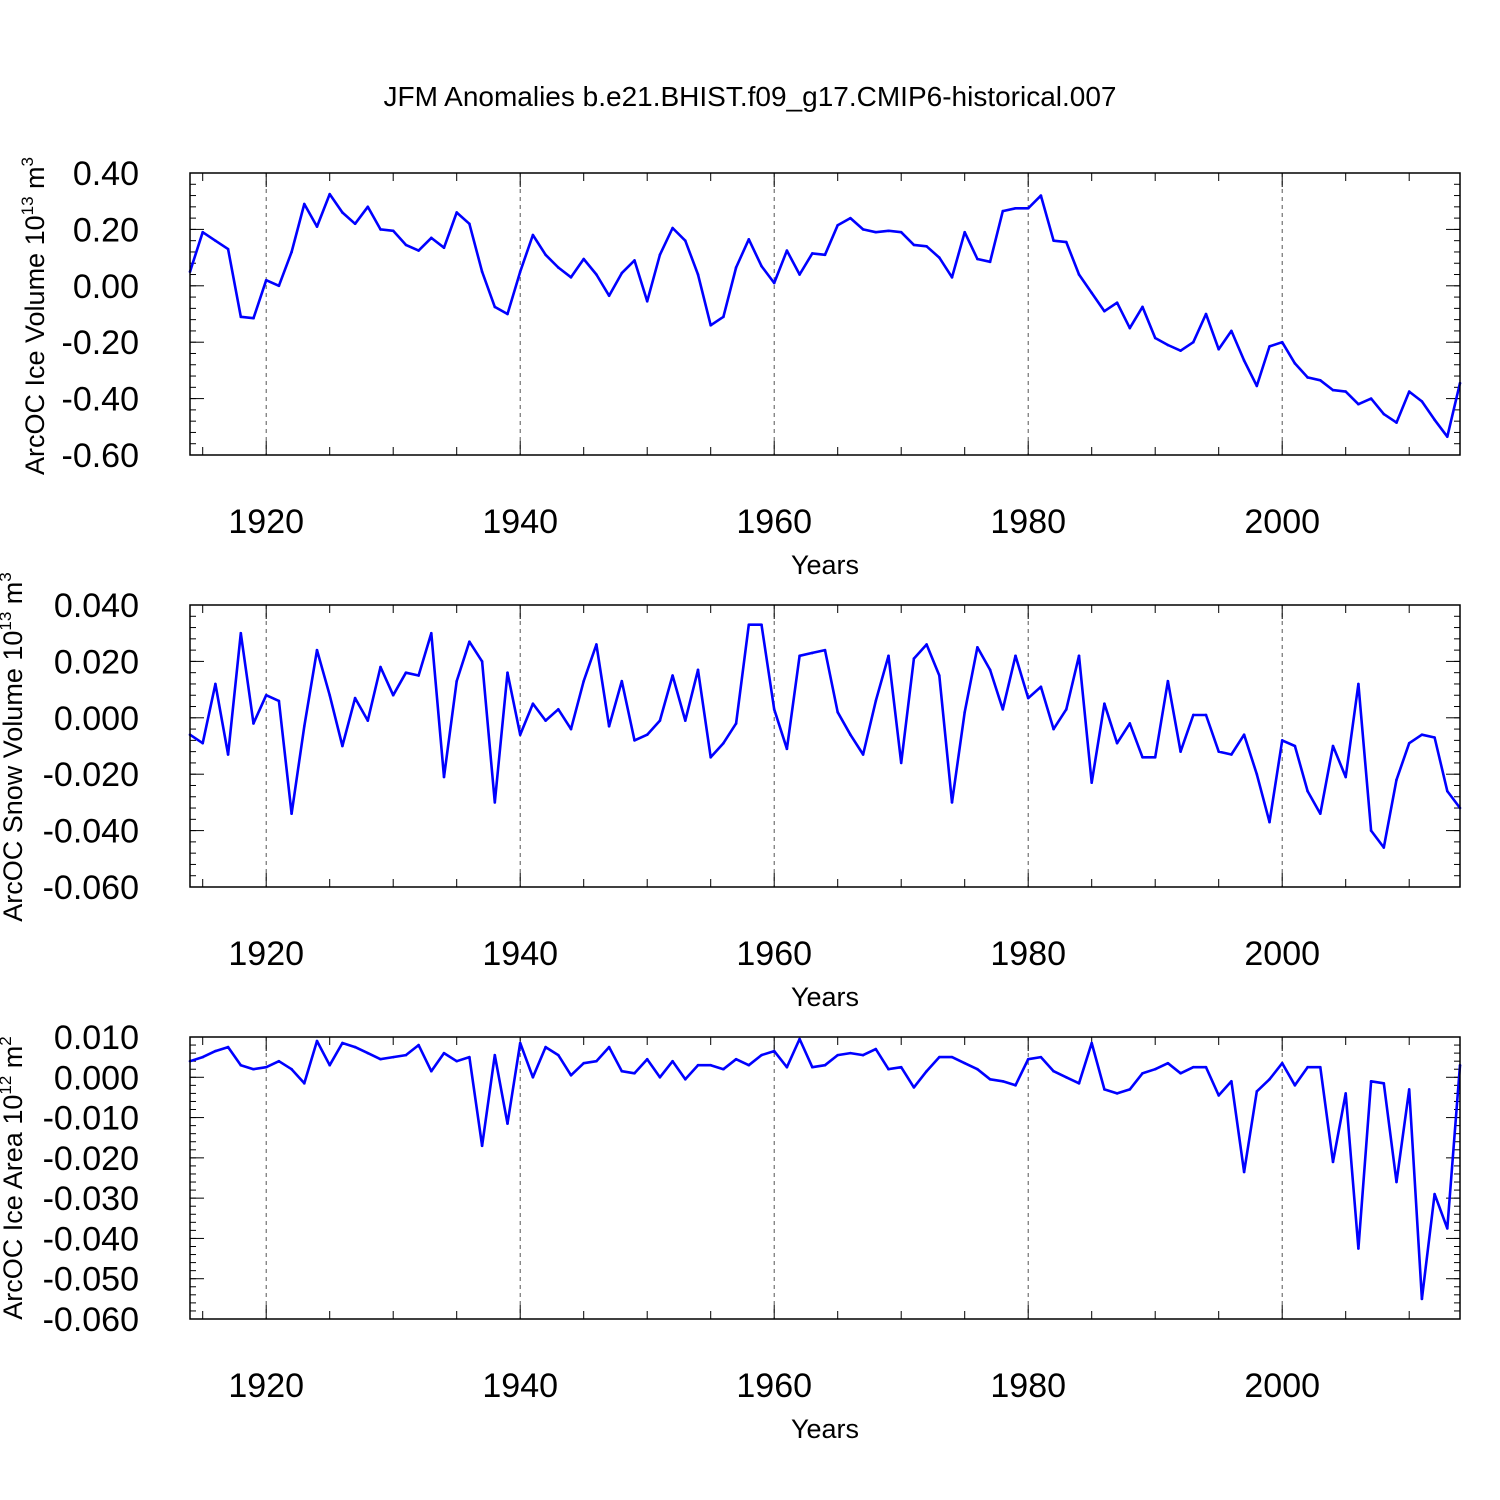 The height and width of the screenshot is (1500, 1500). I want to click on ylabel-ice-area: ArcOC Ice Area 1012 m2, so click(14, 1178).